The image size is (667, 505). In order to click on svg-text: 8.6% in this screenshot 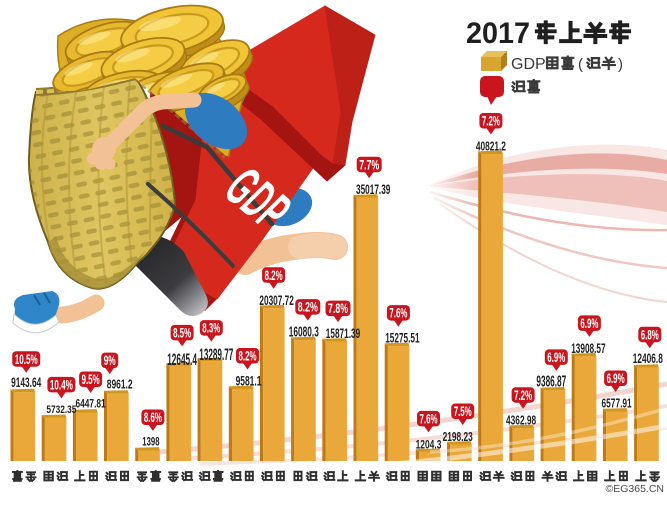, I will do `click(153, 417)`.